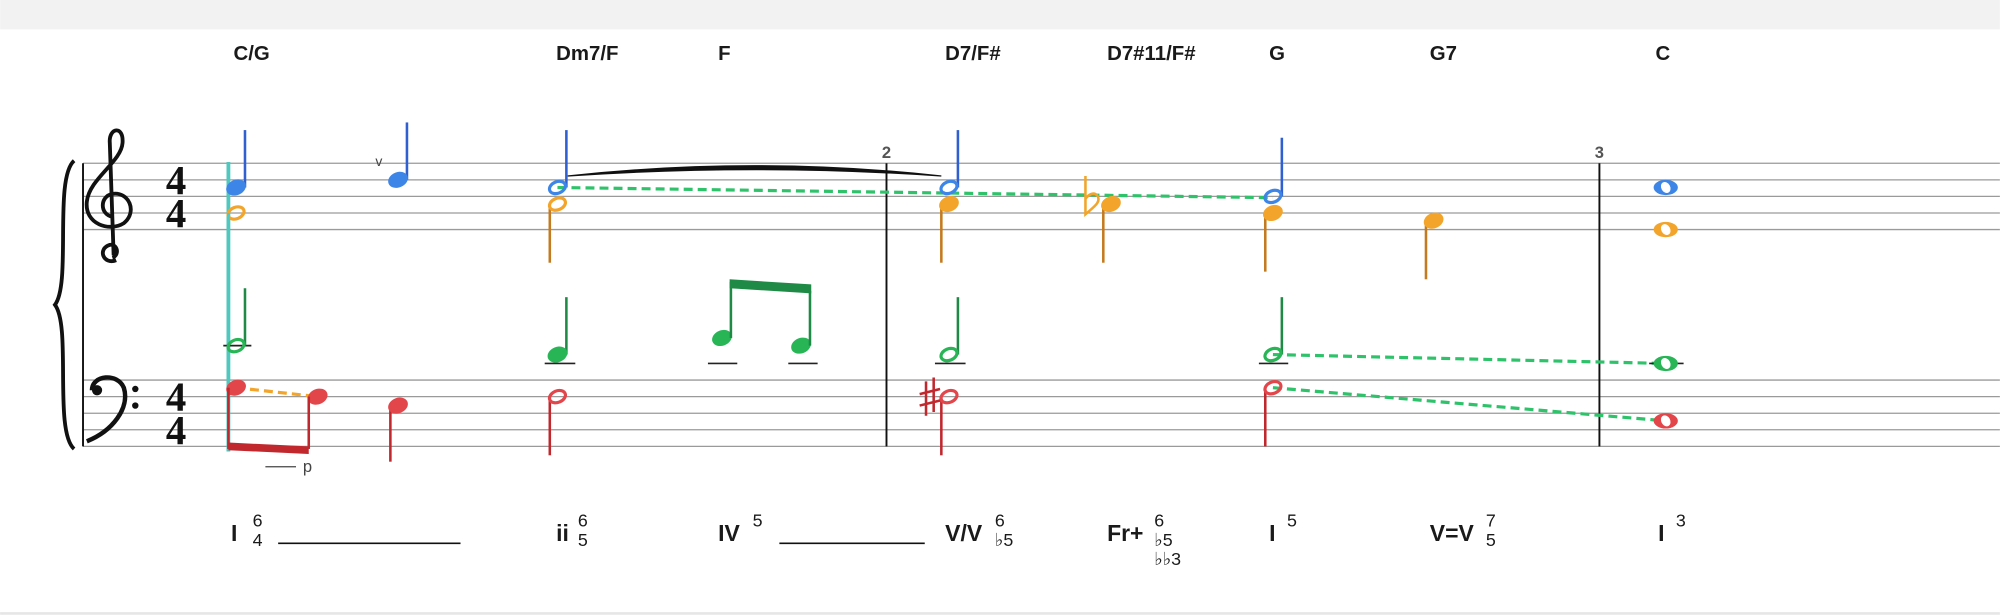 The height and width of the screenshot is (616, 2000). What do you see at coordinates (64, 305) in the screenshot?
I see `brace` at bounding box center [64, 305].